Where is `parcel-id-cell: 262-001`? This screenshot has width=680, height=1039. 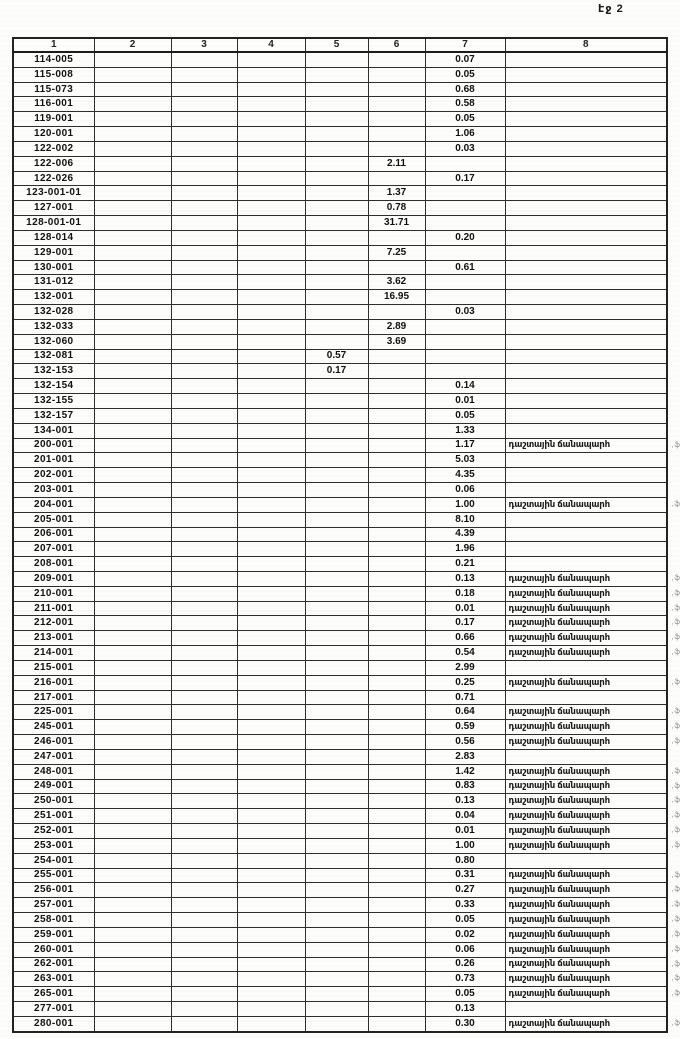 parcel-id-cell: 262-001 is located at coordinates (53, 964).